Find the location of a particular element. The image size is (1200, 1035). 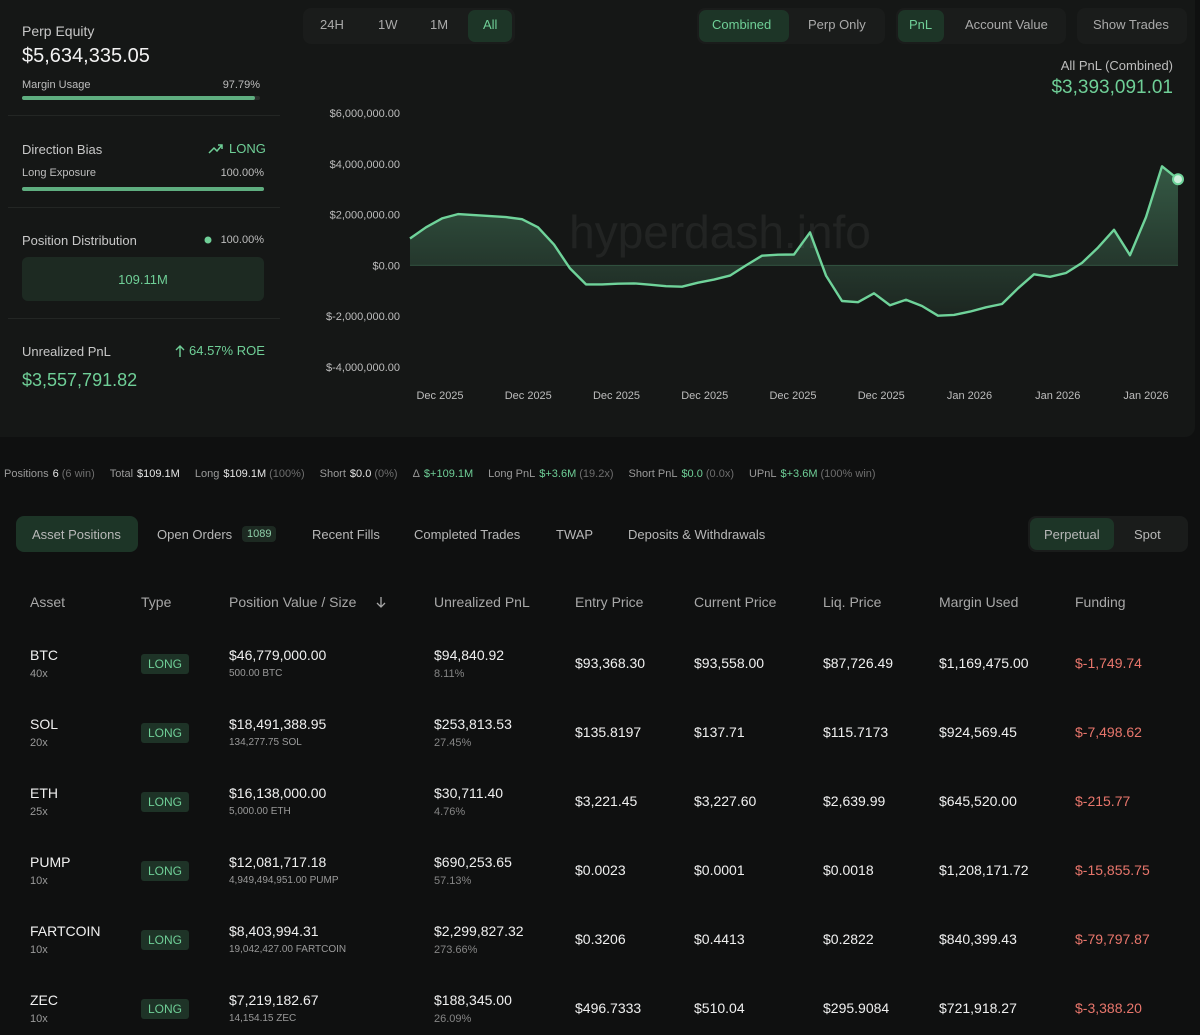

perp-equity-label: Perp Equity is located at coordinates (58, 31).